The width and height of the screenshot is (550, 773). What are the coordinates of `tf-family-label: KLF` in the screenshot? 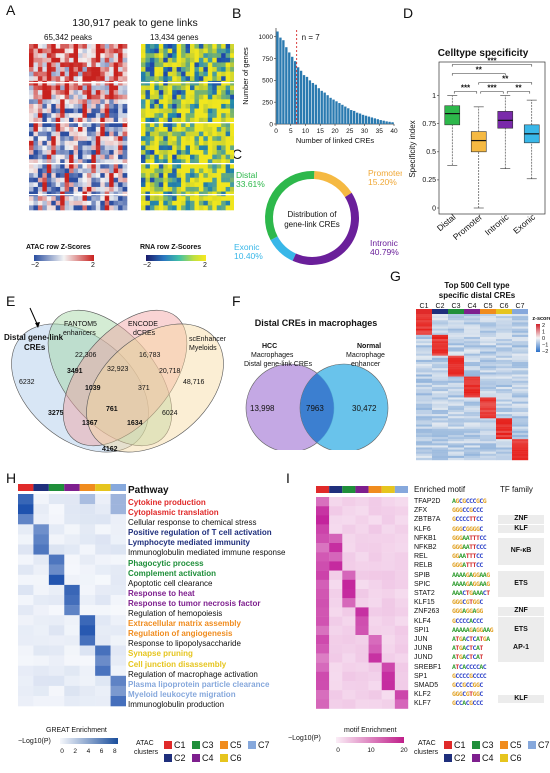 It's located at (521, 699).